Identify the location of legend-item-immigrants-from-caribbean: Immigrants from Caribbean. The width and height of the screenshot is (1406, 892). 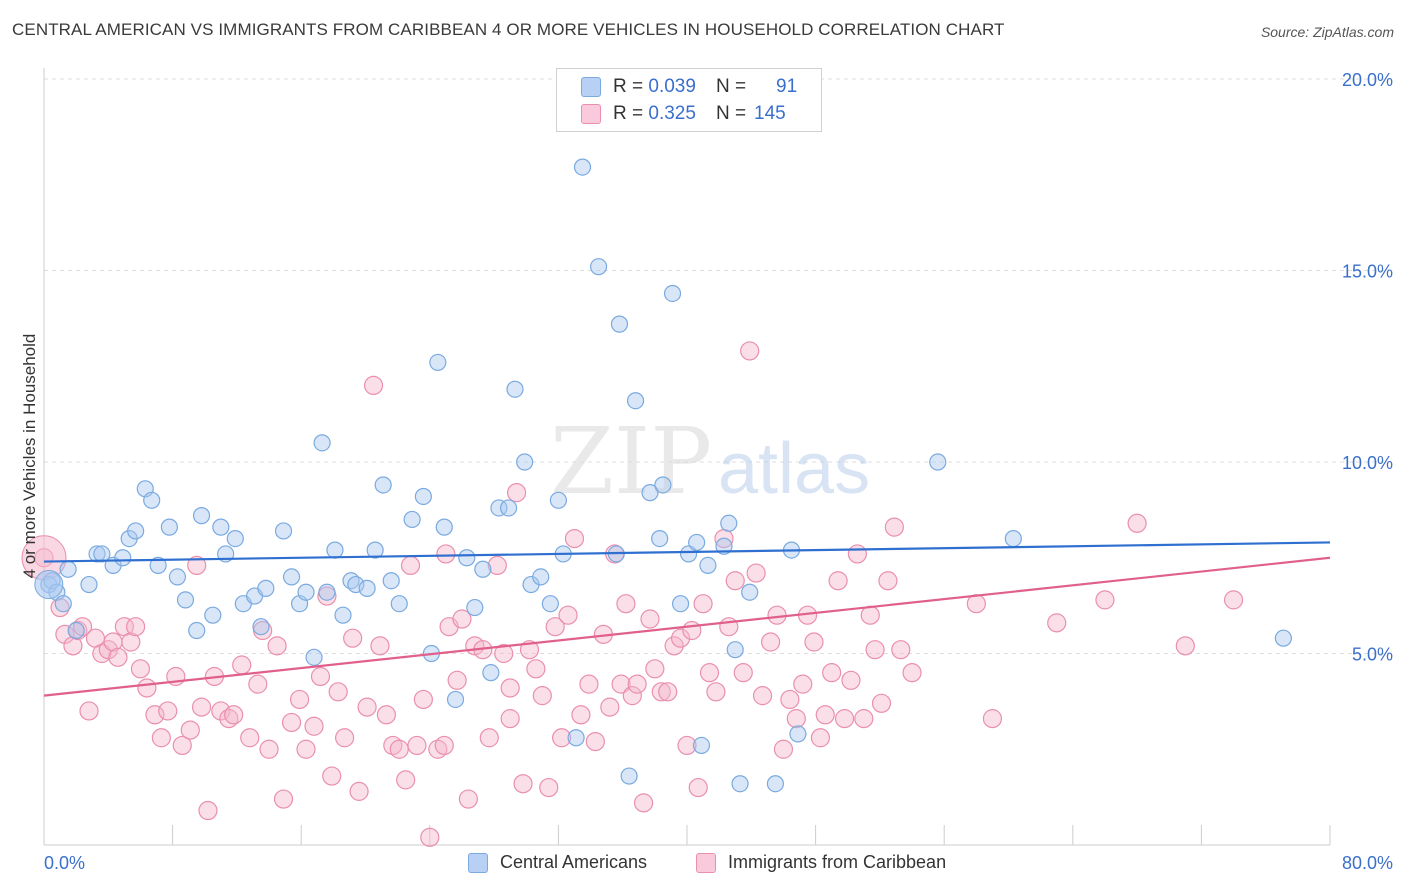
(821, 862).